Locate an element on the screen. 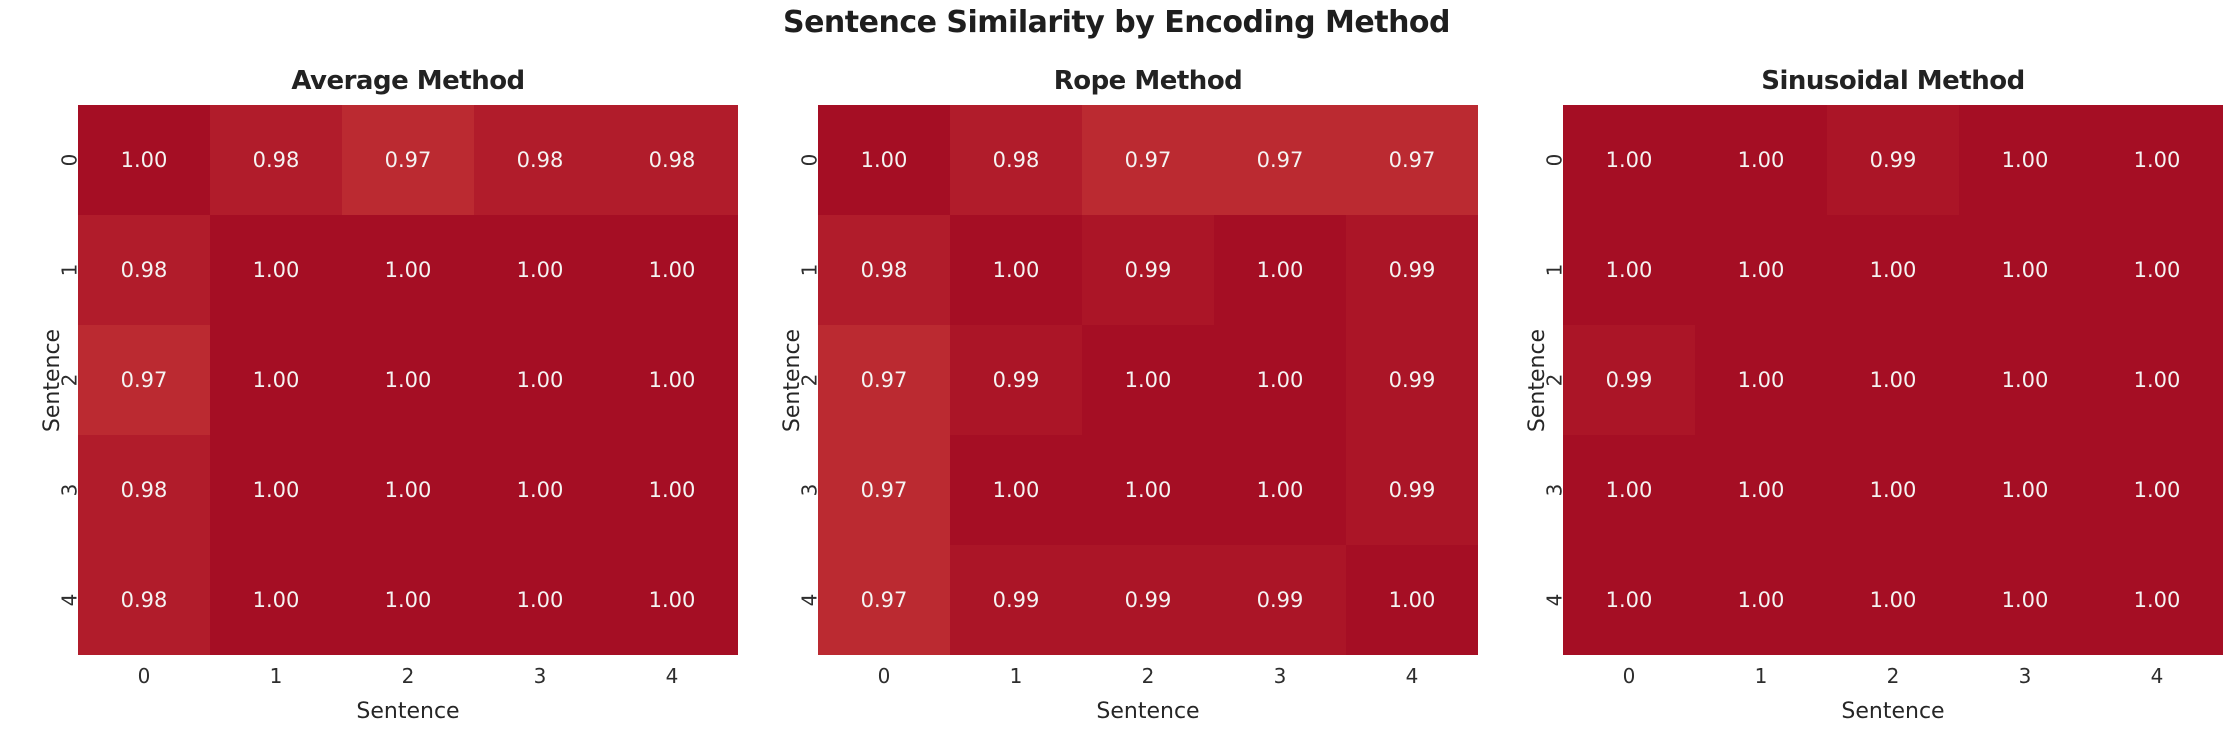 The height and width of the screenshot is (740, 2233). x-tick-label: 2 is located at coordinates (1893, 676).